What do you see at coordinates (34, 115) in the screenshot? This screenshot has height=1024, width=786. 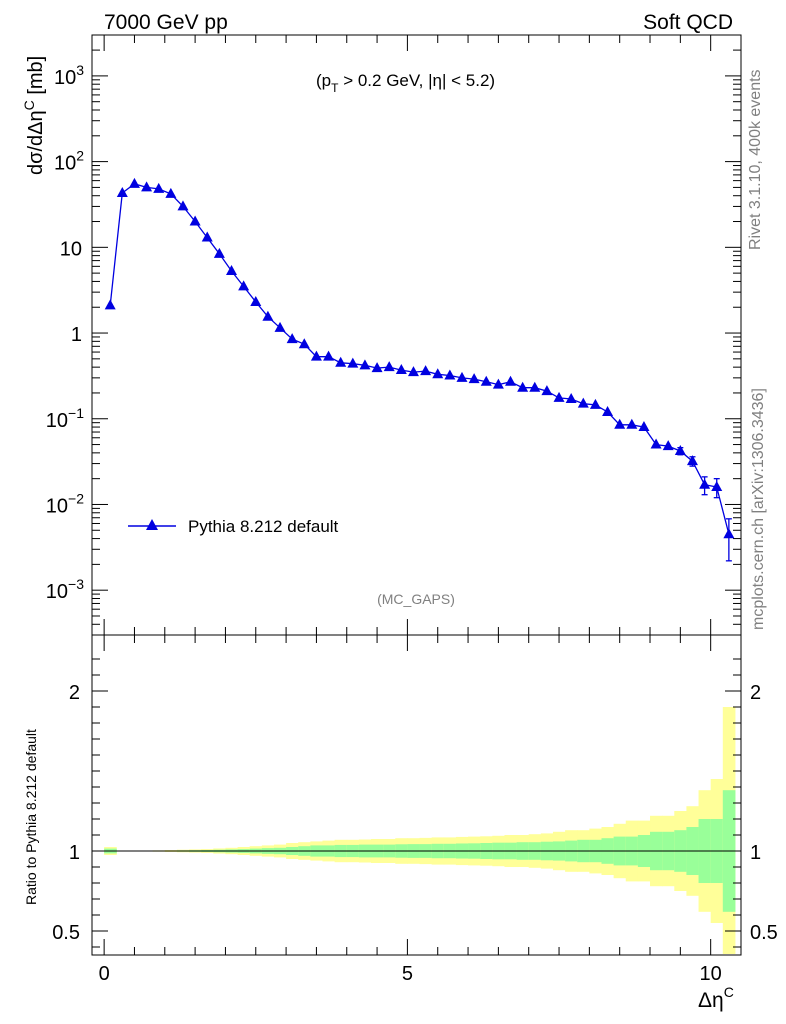 I see `main-y-axis-label: dσ/dΔηC [mb]` at bounding box center [34, 115].